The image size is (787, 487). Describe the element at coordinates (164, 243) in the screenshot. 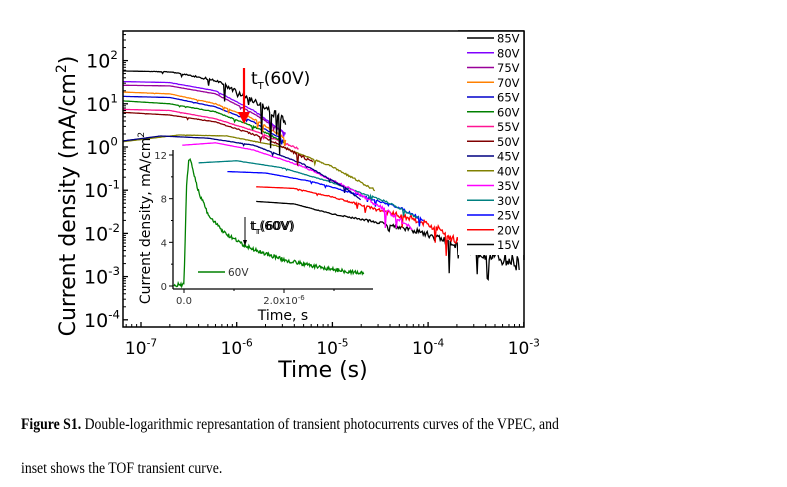

I see `inset-y-tick-label: 4` at that location.